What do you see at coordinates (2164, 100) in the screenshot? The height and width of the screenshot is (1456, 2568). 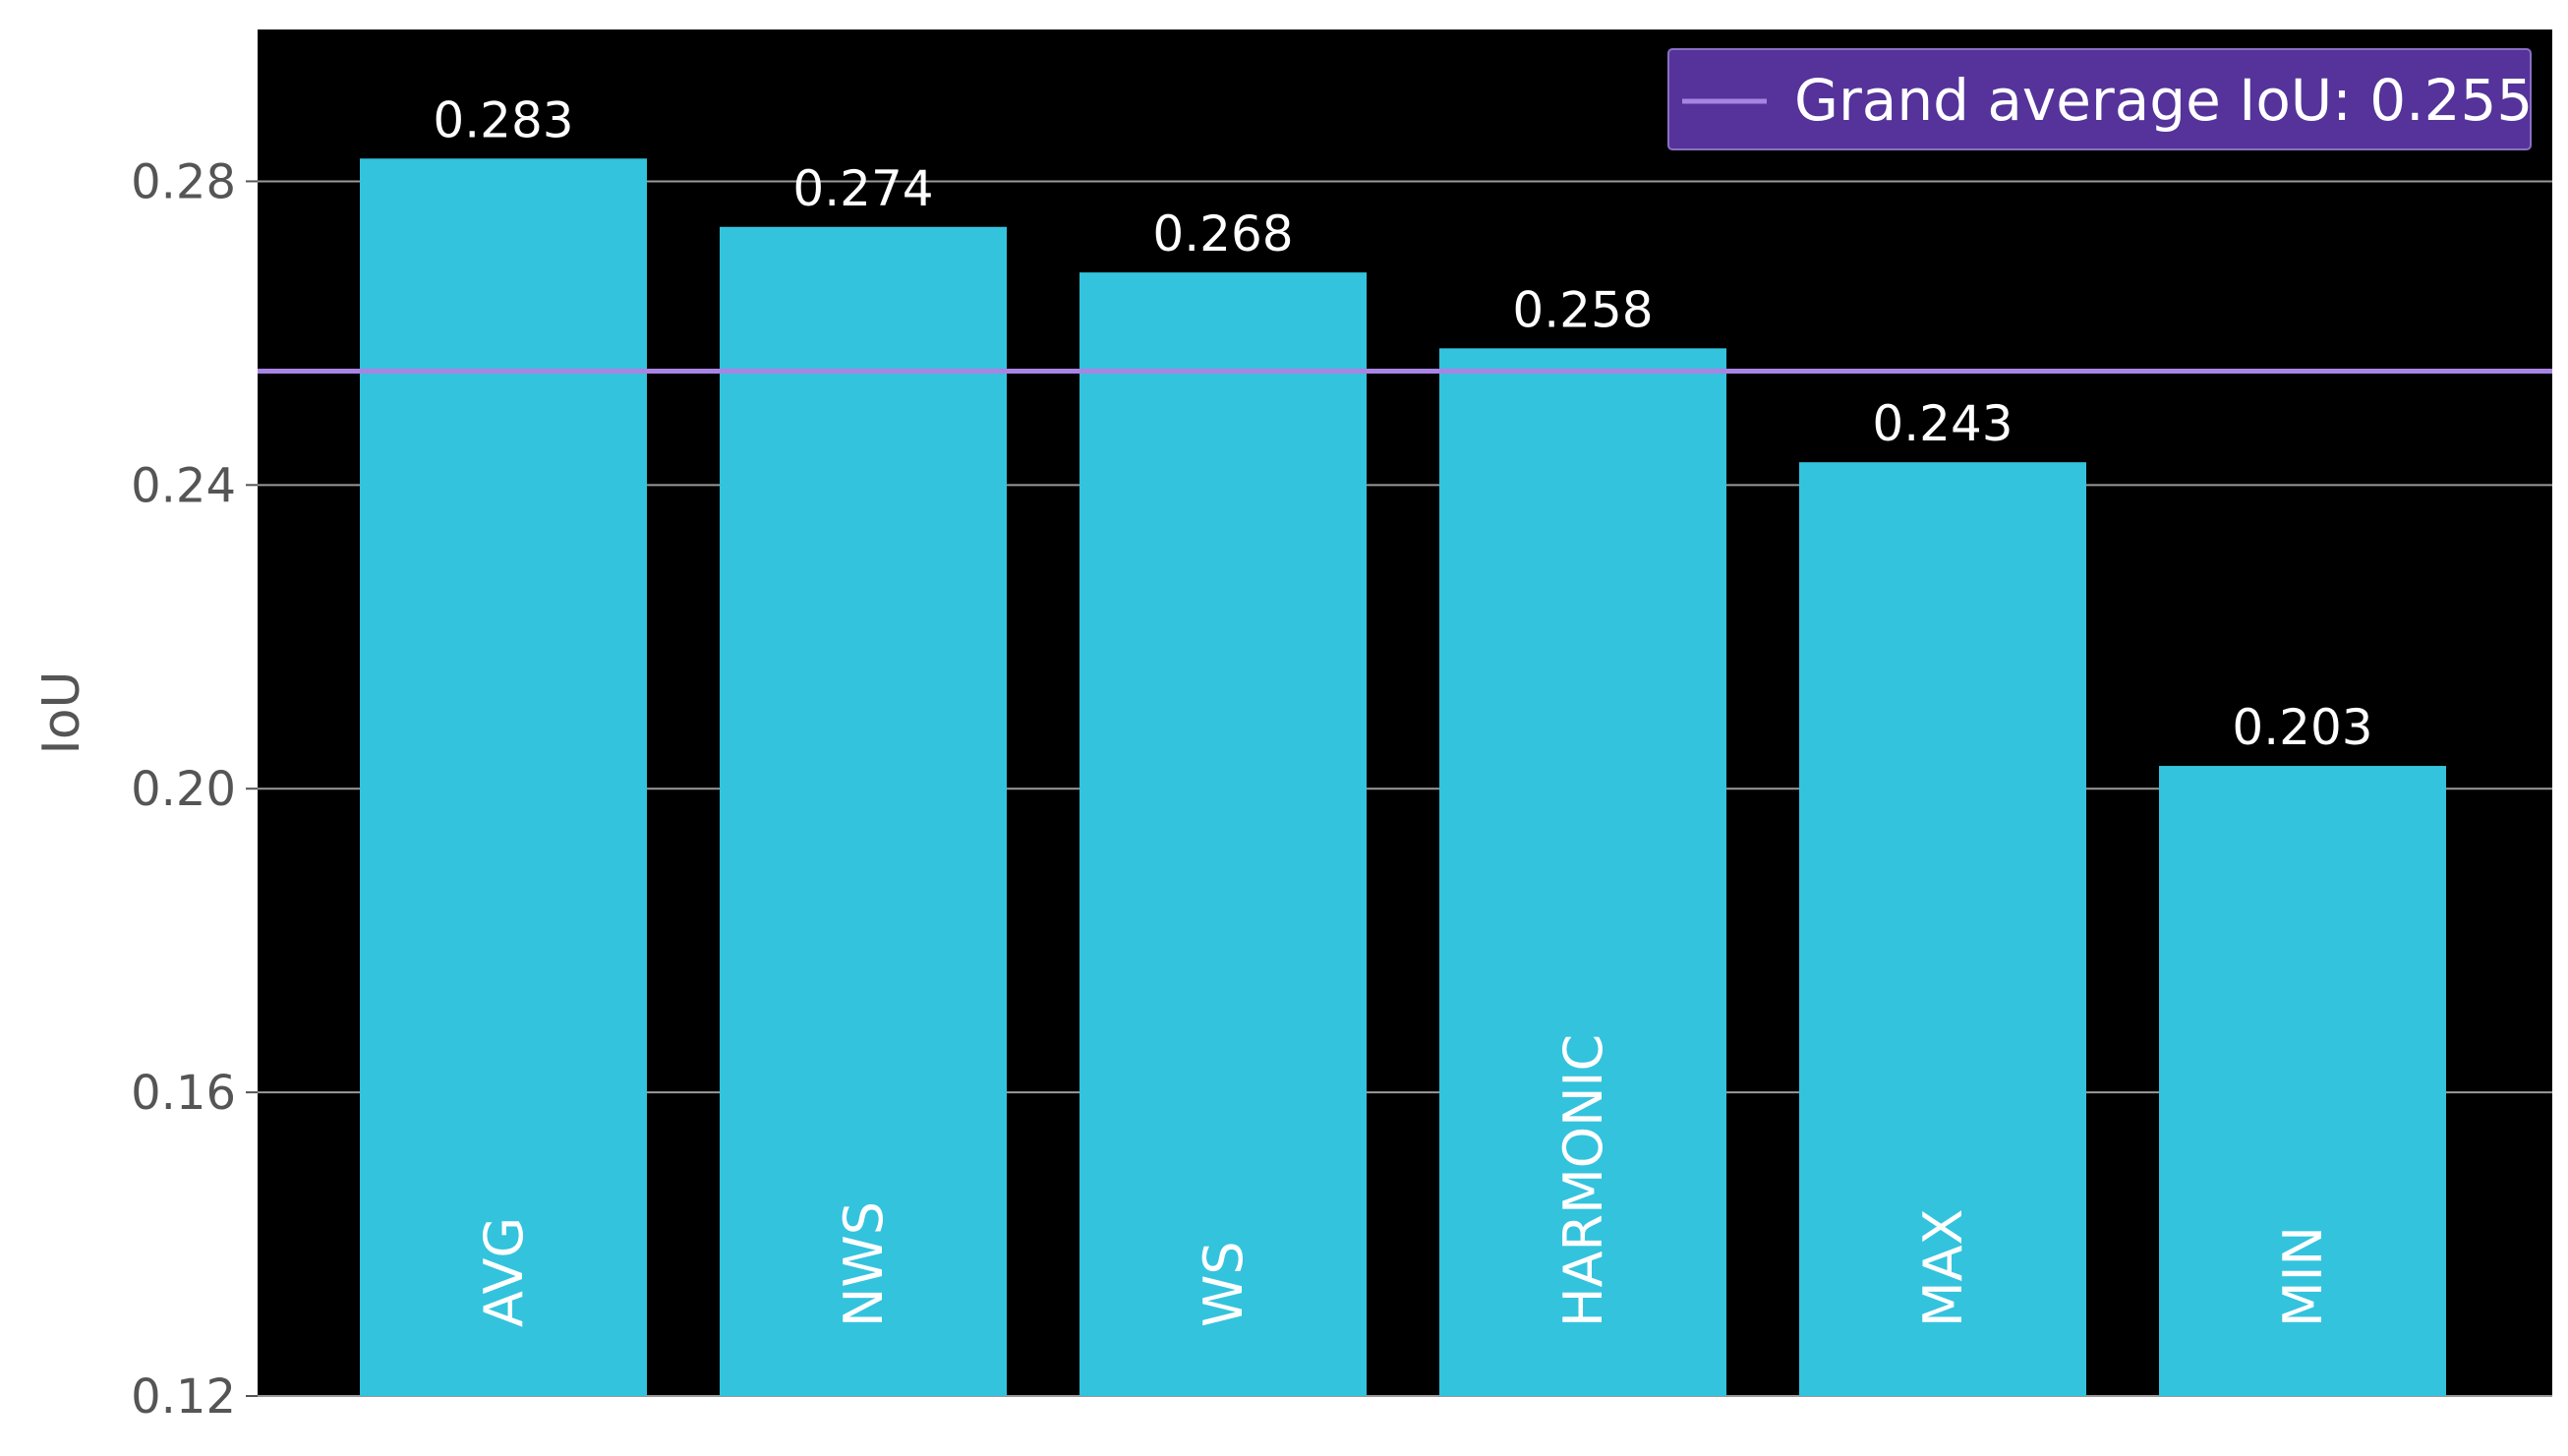 I see `legend-label: Grand average IoU: 0.255` at bounding box center [2164, 100].